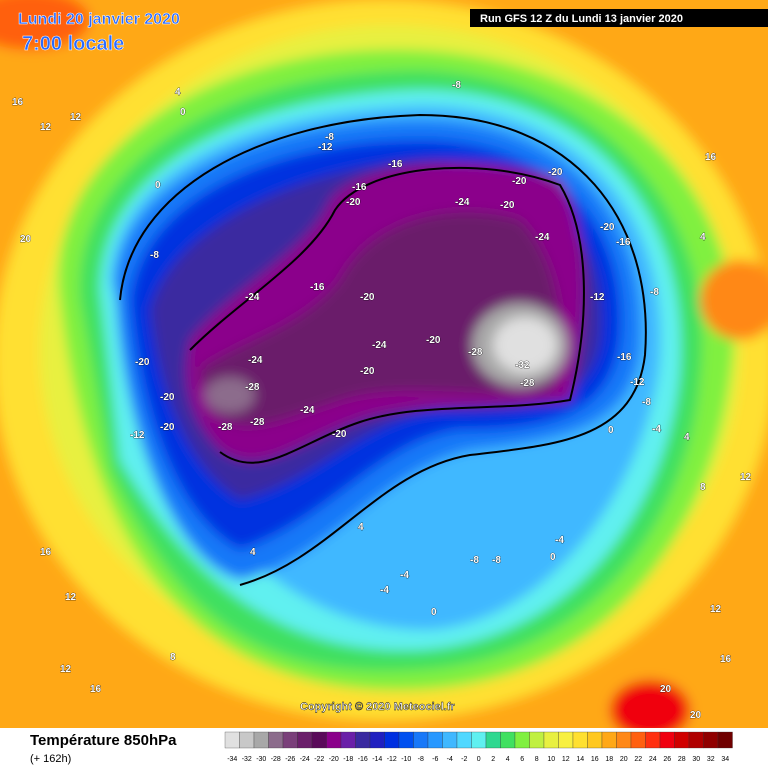 The width and height of the screenshot is (768, 768). What do you see at coordinates (305, 759) in the screenshot?
I see `colorbar-tick-label: -24` at bounding box center [305, 759].